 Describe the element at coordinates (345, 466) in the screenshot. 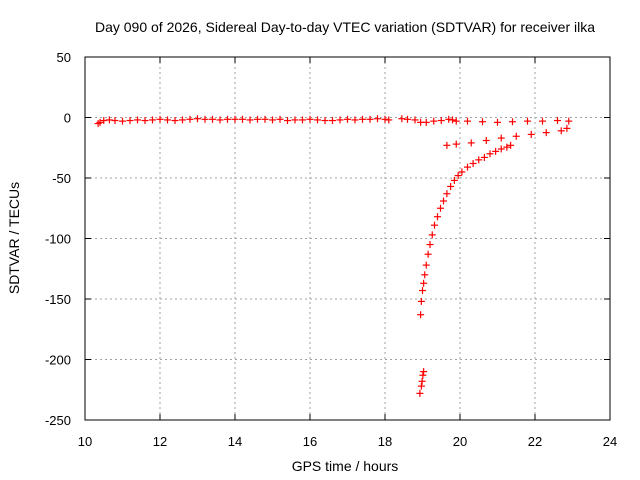

I see `x-axis-title: GPS time / hours` at that location.